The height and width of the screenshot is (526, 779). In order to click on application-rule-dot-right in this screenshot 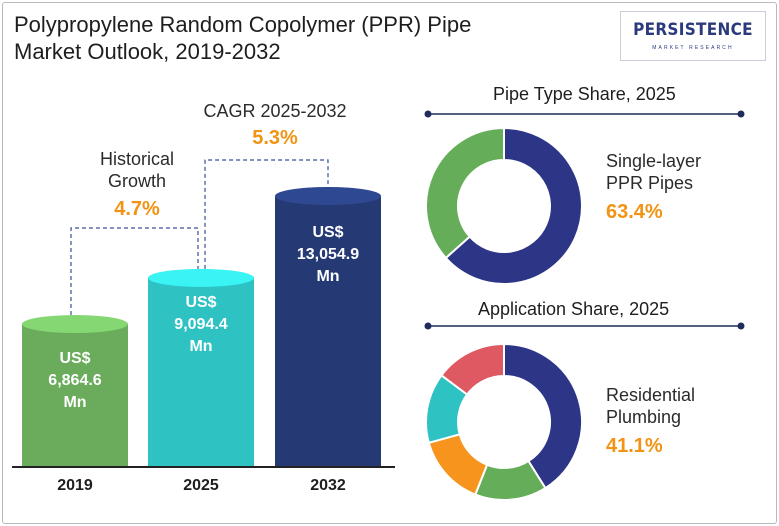, I will do `click(741, 326)`.